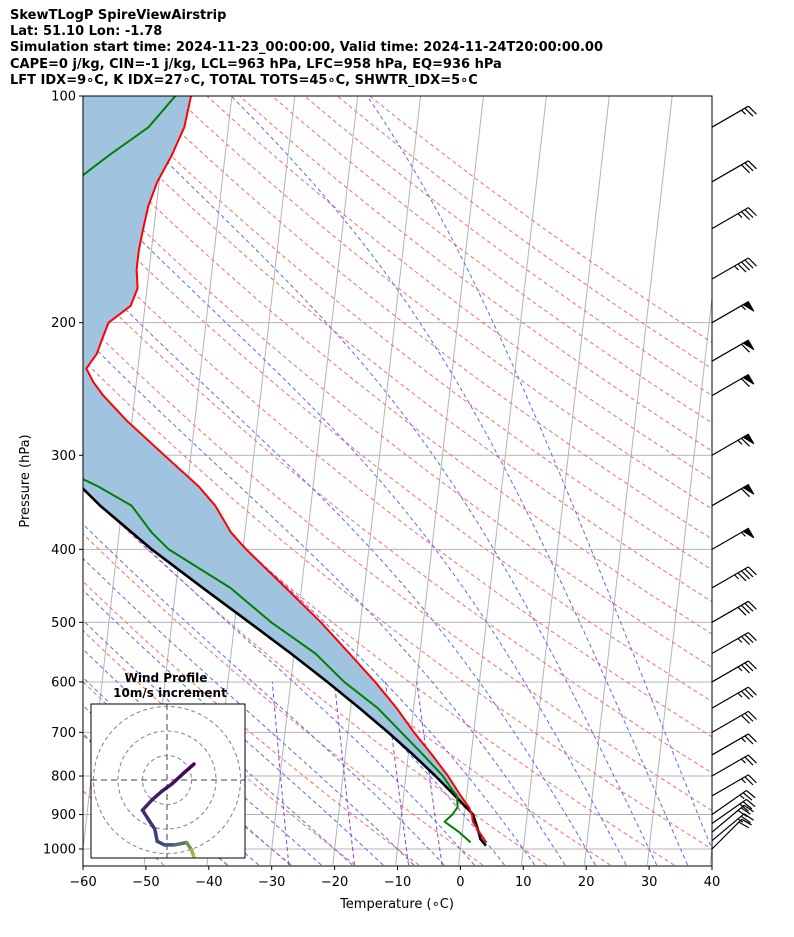 The height and width of the screenshot is (937, 794). I want to click on y-tick-label: 800, so click(63, 777).